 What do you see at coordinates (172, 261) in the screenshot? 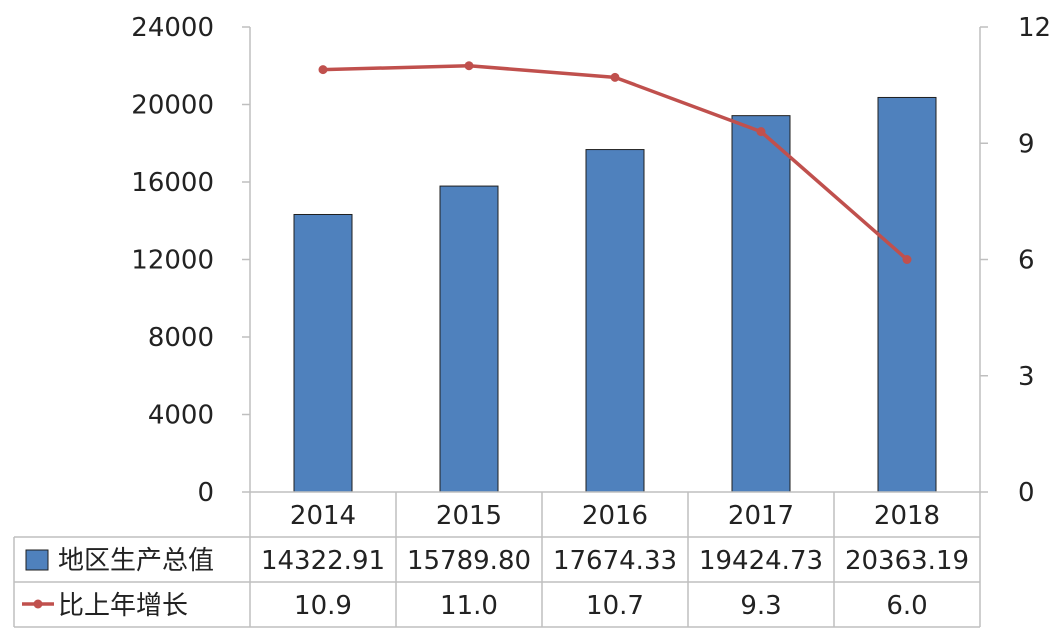
I see `left-tick-label: 12000` at bounding box center [172, 261].